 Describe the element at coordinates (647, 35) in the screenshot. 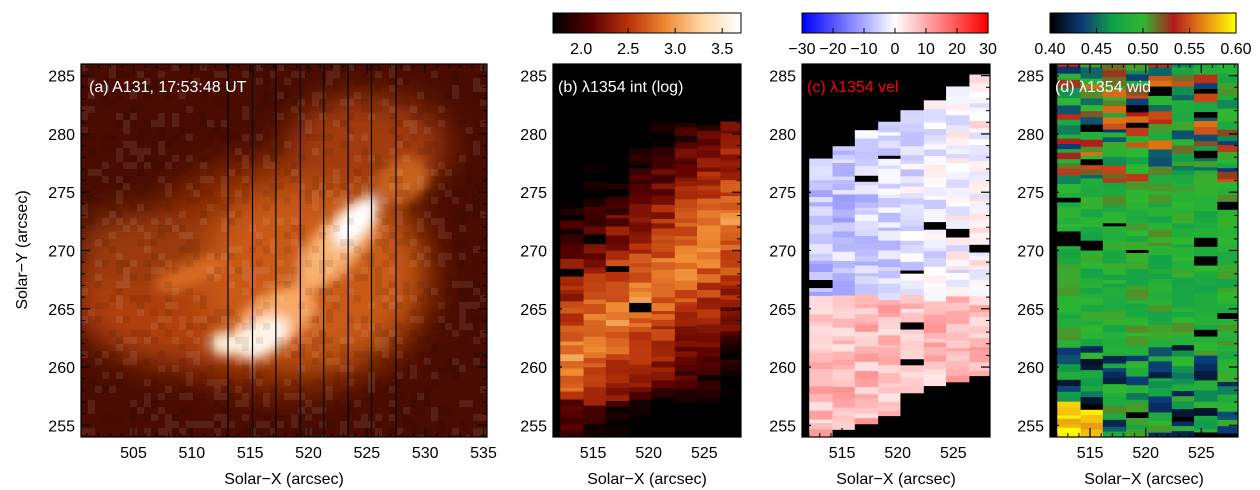

I see `panel-b-colorbar: 2.0 2.5 3.0 3.5` at that location.